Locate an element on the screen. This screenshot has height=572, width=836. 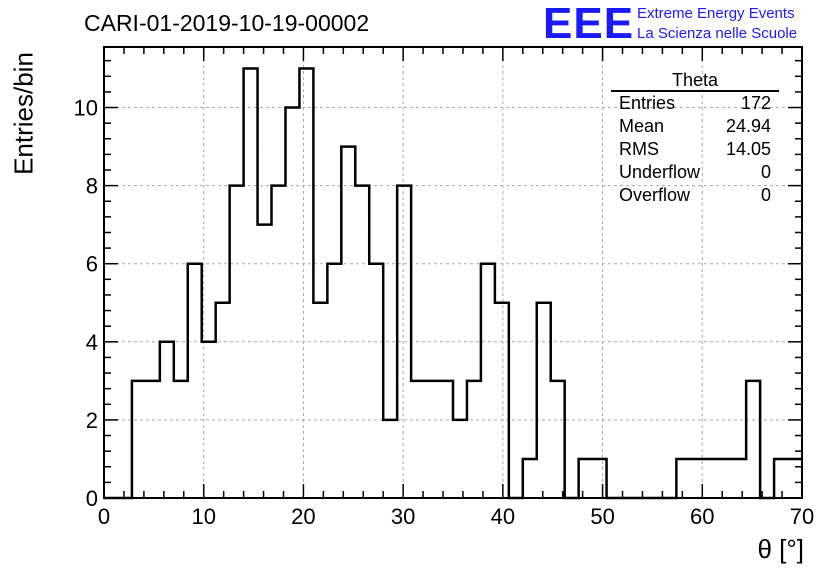
x-tick-label: 50 is located at coordinates (602, 516).